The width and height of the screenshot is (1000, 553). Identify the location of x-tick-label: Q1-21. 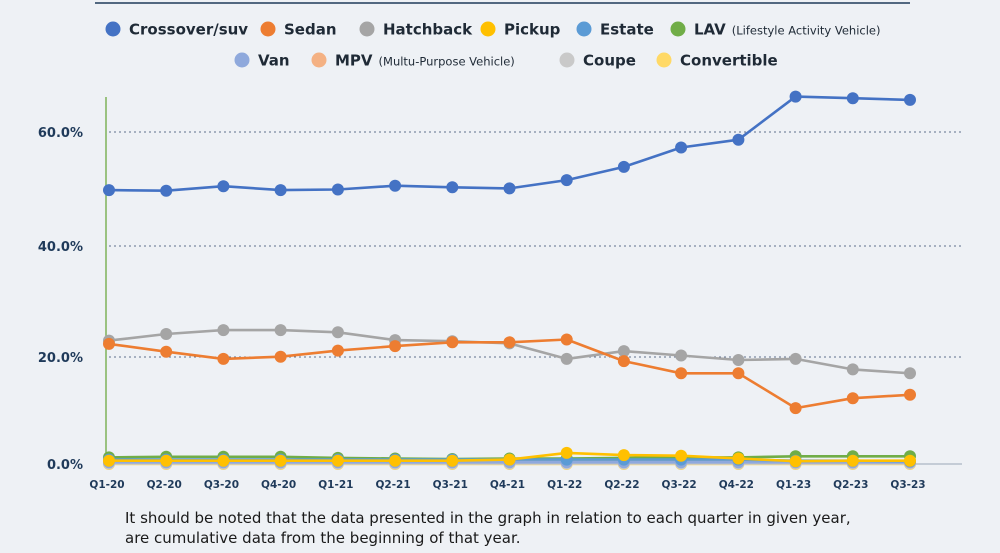
(335, 485).